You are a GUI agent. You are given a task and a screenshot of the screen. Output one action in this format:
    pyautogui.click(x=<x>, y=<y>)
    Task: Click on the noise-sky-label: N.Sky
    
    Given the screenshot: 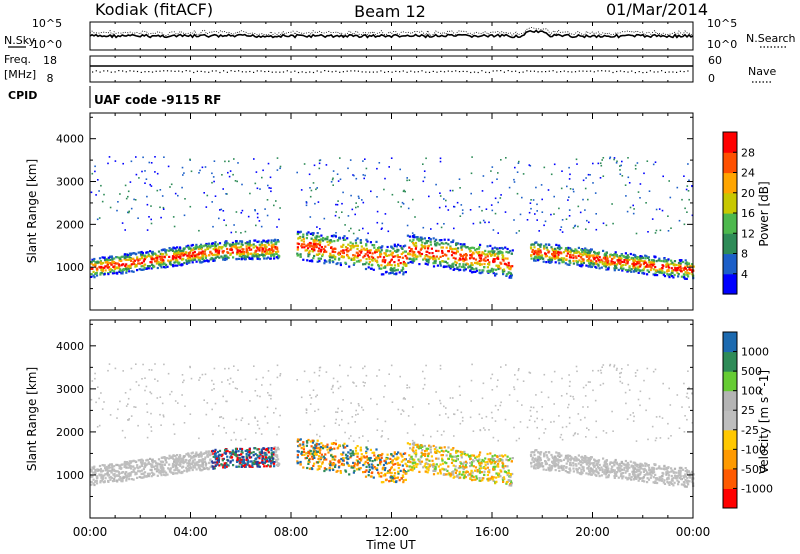 What is the action you would take?
    pyautogui.click(x=20, y=40)
    